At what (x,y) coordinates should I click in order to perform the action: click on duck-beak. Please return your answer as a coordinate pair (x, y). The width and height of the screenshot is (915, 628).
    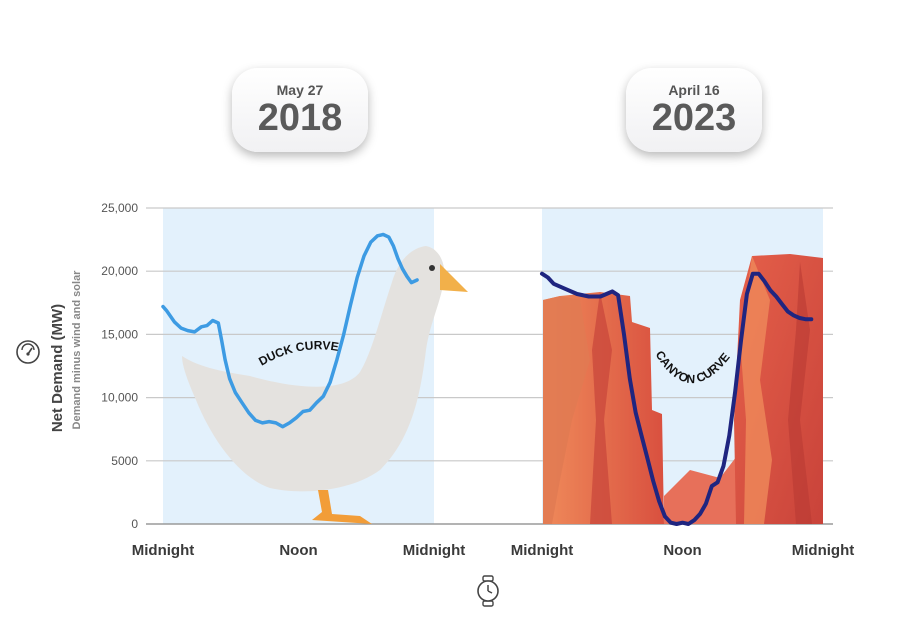
    Looking at the image, I should click on (454, 278).